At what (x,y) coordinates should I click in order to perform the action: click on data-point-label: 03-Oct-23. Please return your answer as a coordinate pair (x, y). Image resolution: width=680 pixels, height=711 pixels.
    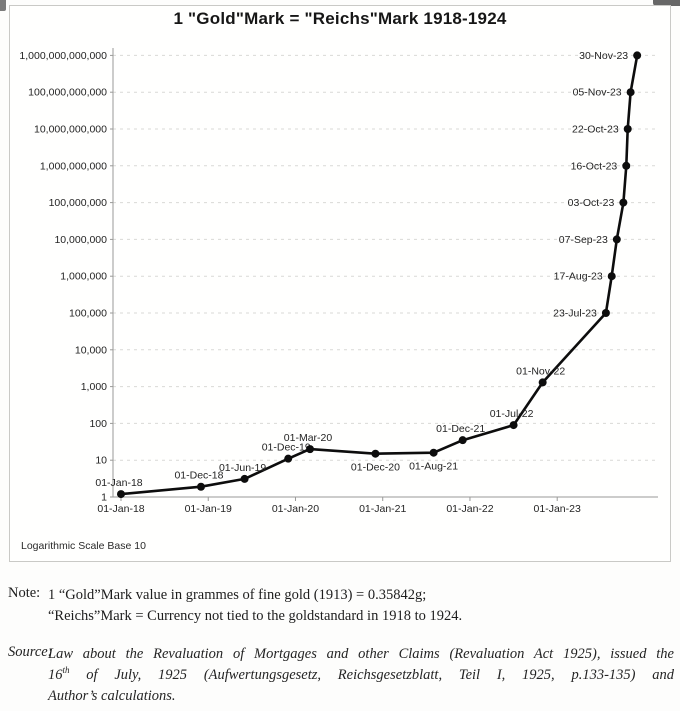
    Looking at the image, I should click on (591, 203).